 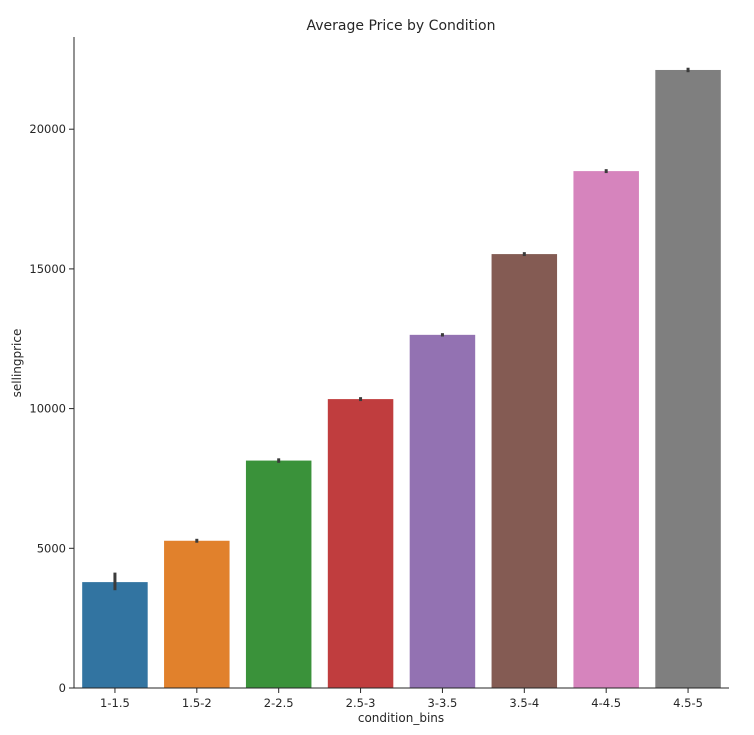 What do you see at coordinates (278, 574) in the screenshot?
I see `bar-2-2.5` at bounding box center [278, 574].